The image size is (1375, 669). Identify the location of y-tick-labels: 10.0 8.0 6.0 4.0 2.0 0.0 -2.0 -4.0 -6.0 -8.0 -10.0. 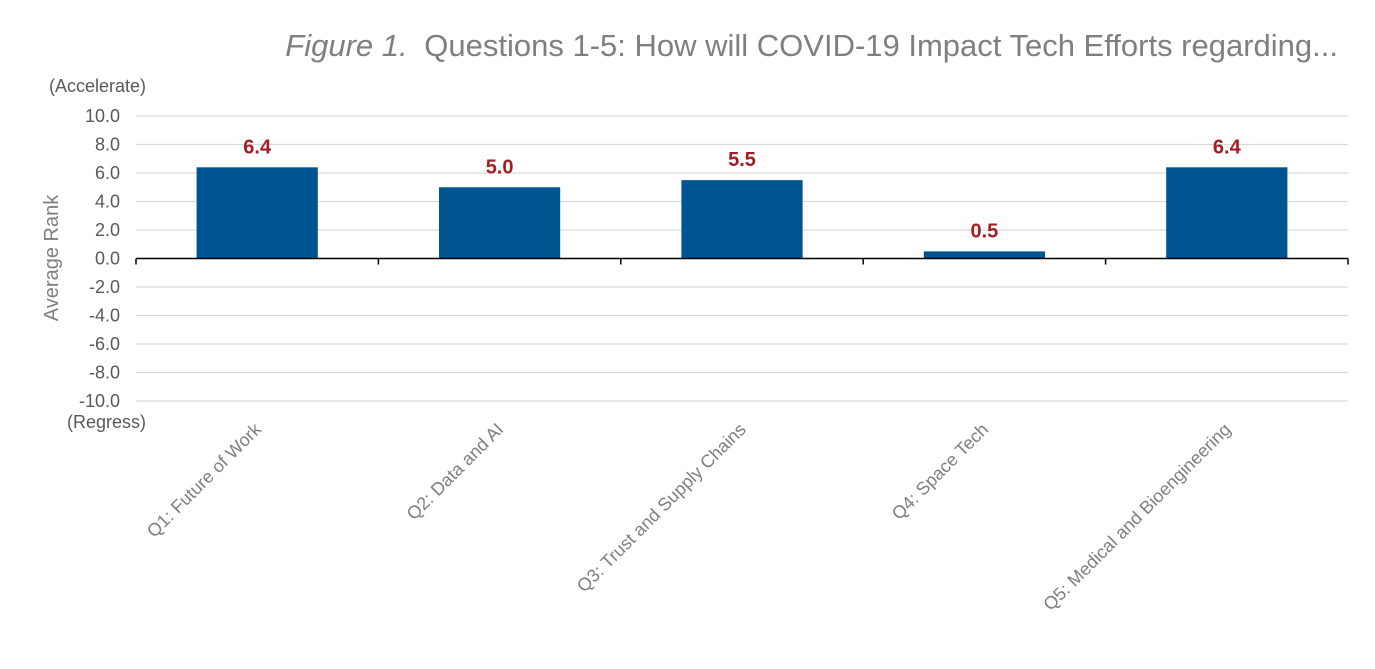
(99, 258).